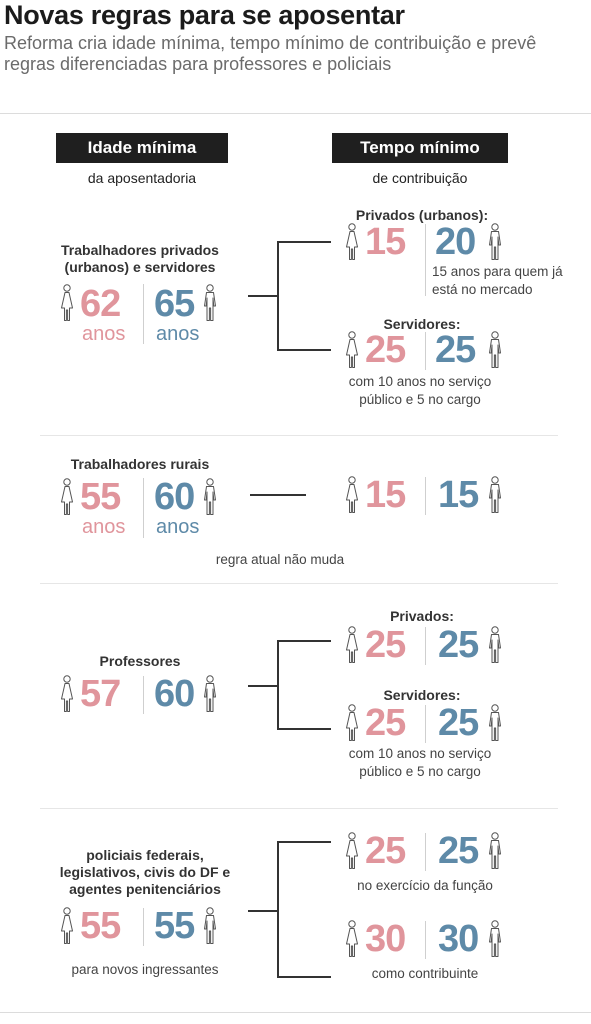 This screenshot has width=591, height=1024. I want to click on note-regra-atual: regra atual não muda, so click(280, 559).